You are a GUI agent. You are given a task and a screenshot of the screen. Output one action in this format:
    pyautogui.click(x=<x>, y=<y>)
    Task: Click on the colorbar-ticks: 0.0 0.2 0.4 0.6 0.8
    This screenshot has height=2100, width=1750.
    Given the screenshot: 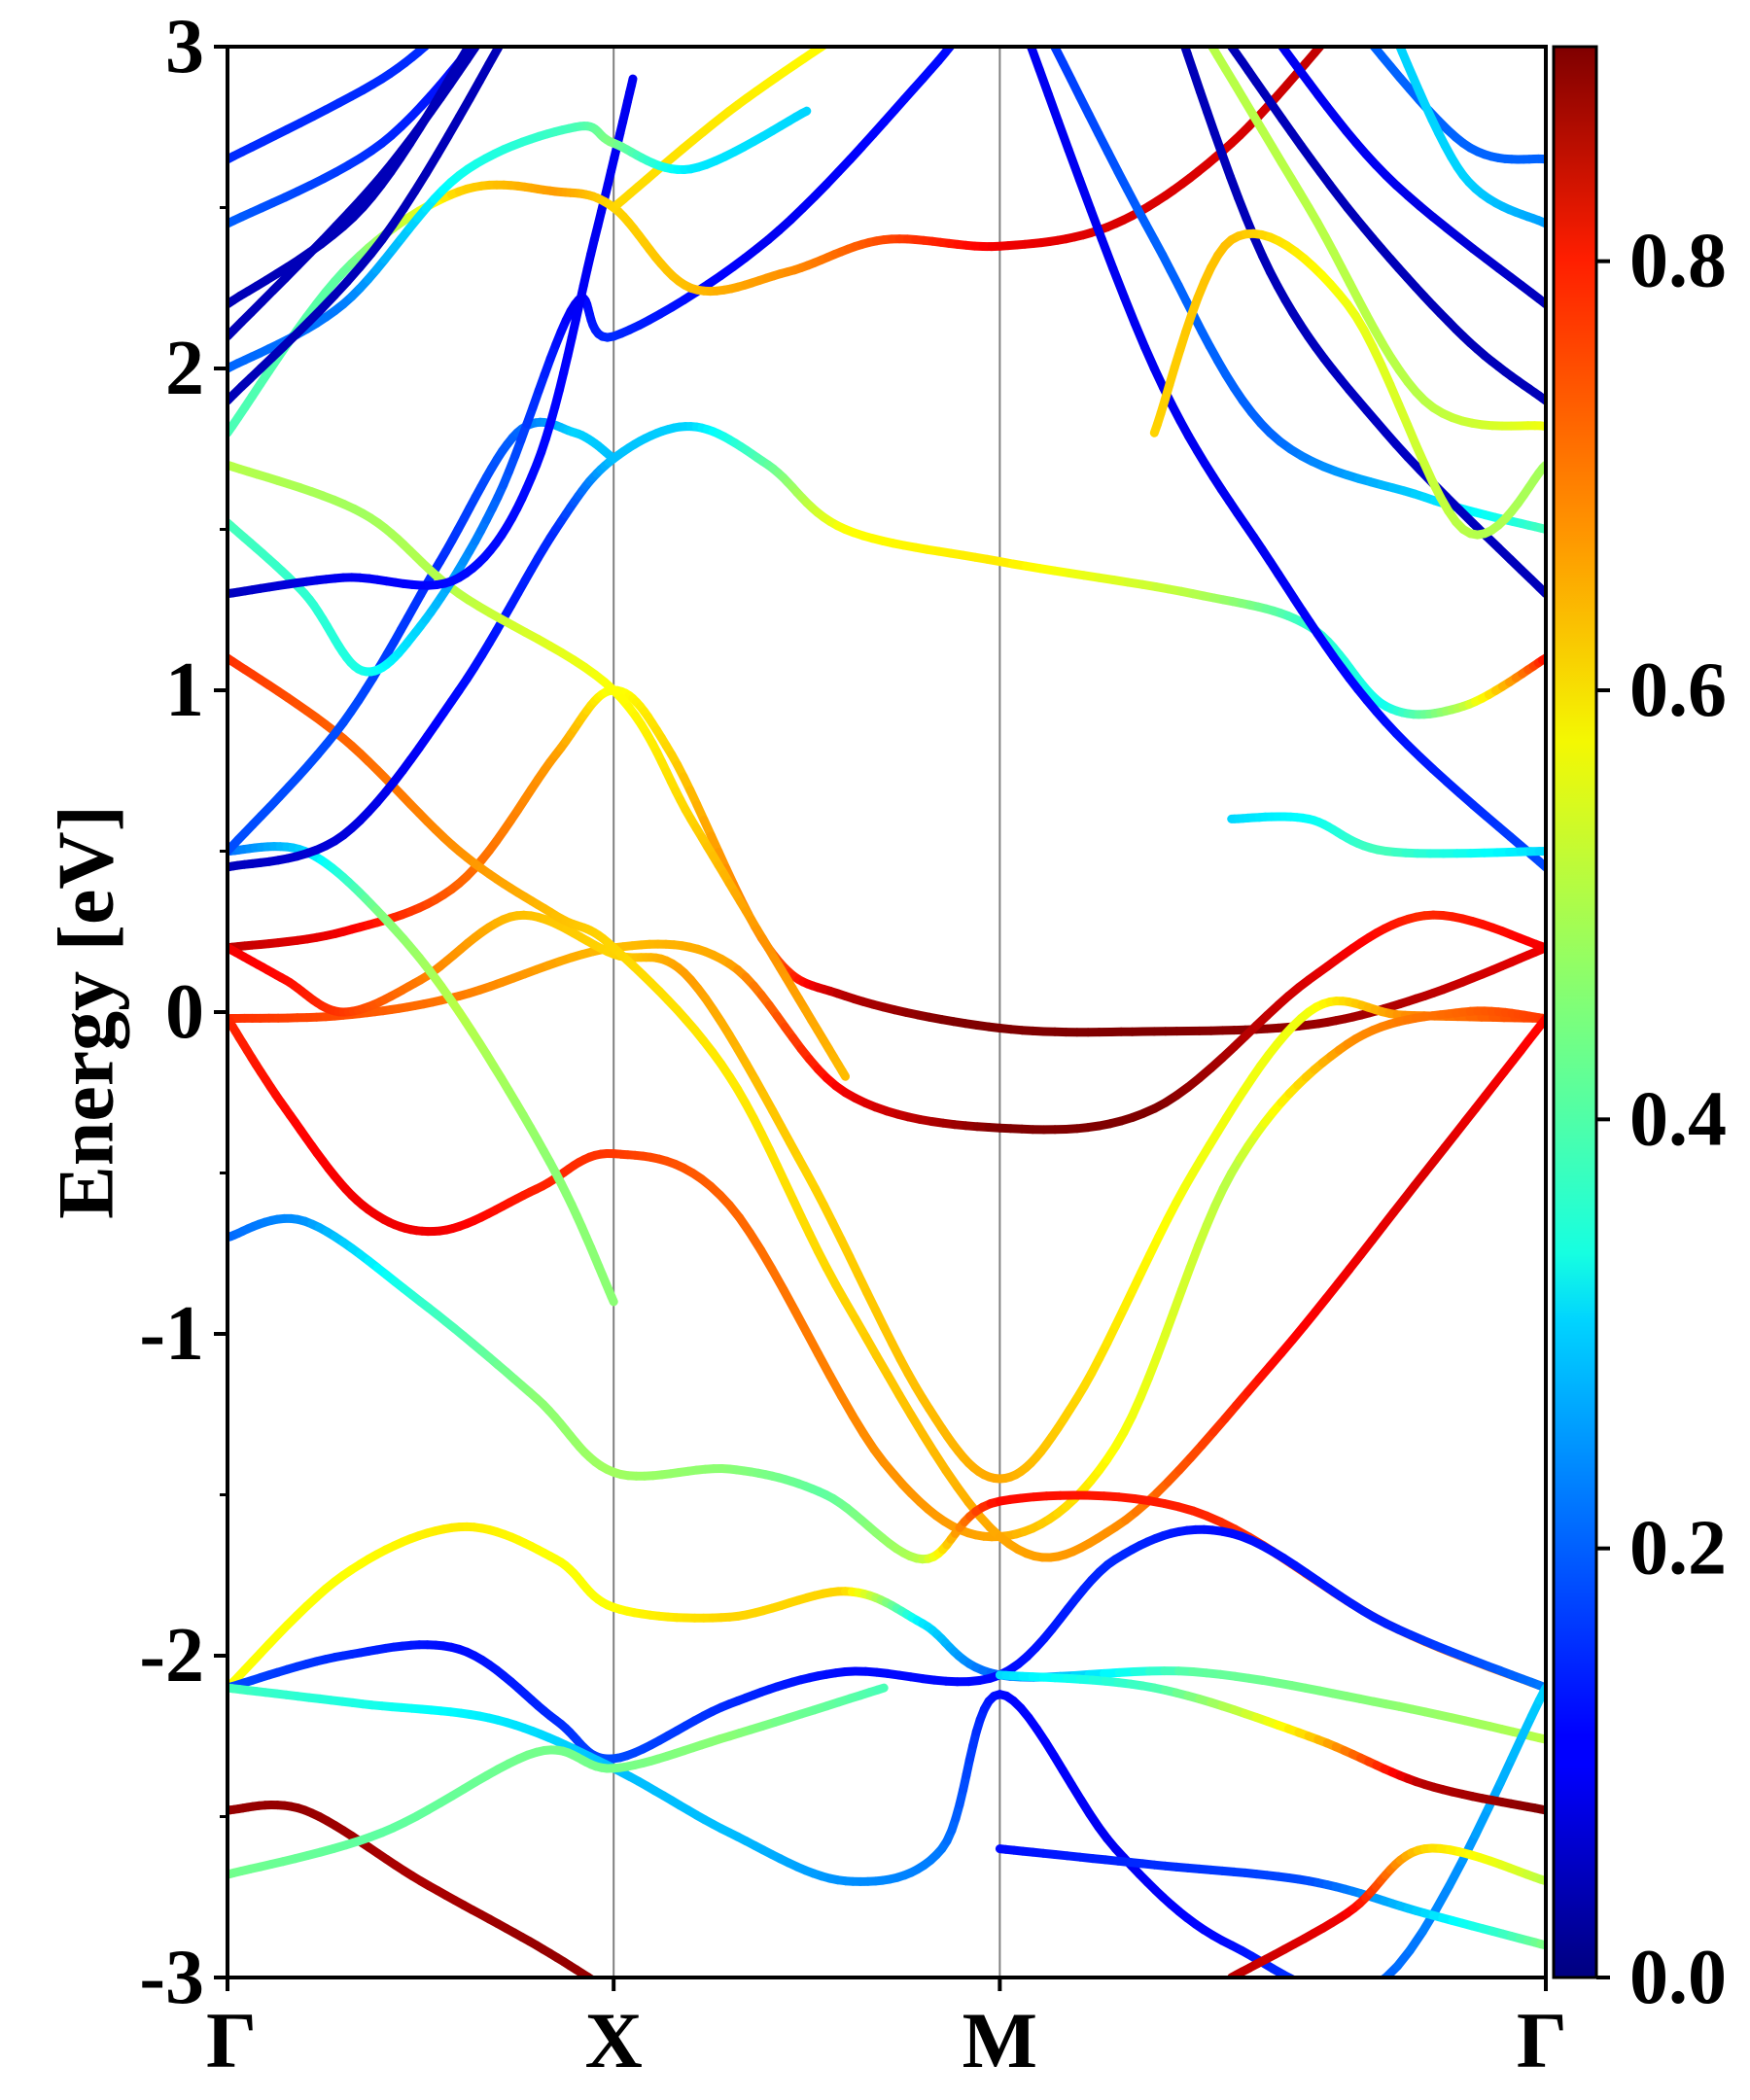 What is the action you would take?
    pyautogui.click(x=1661, y=1119)
    